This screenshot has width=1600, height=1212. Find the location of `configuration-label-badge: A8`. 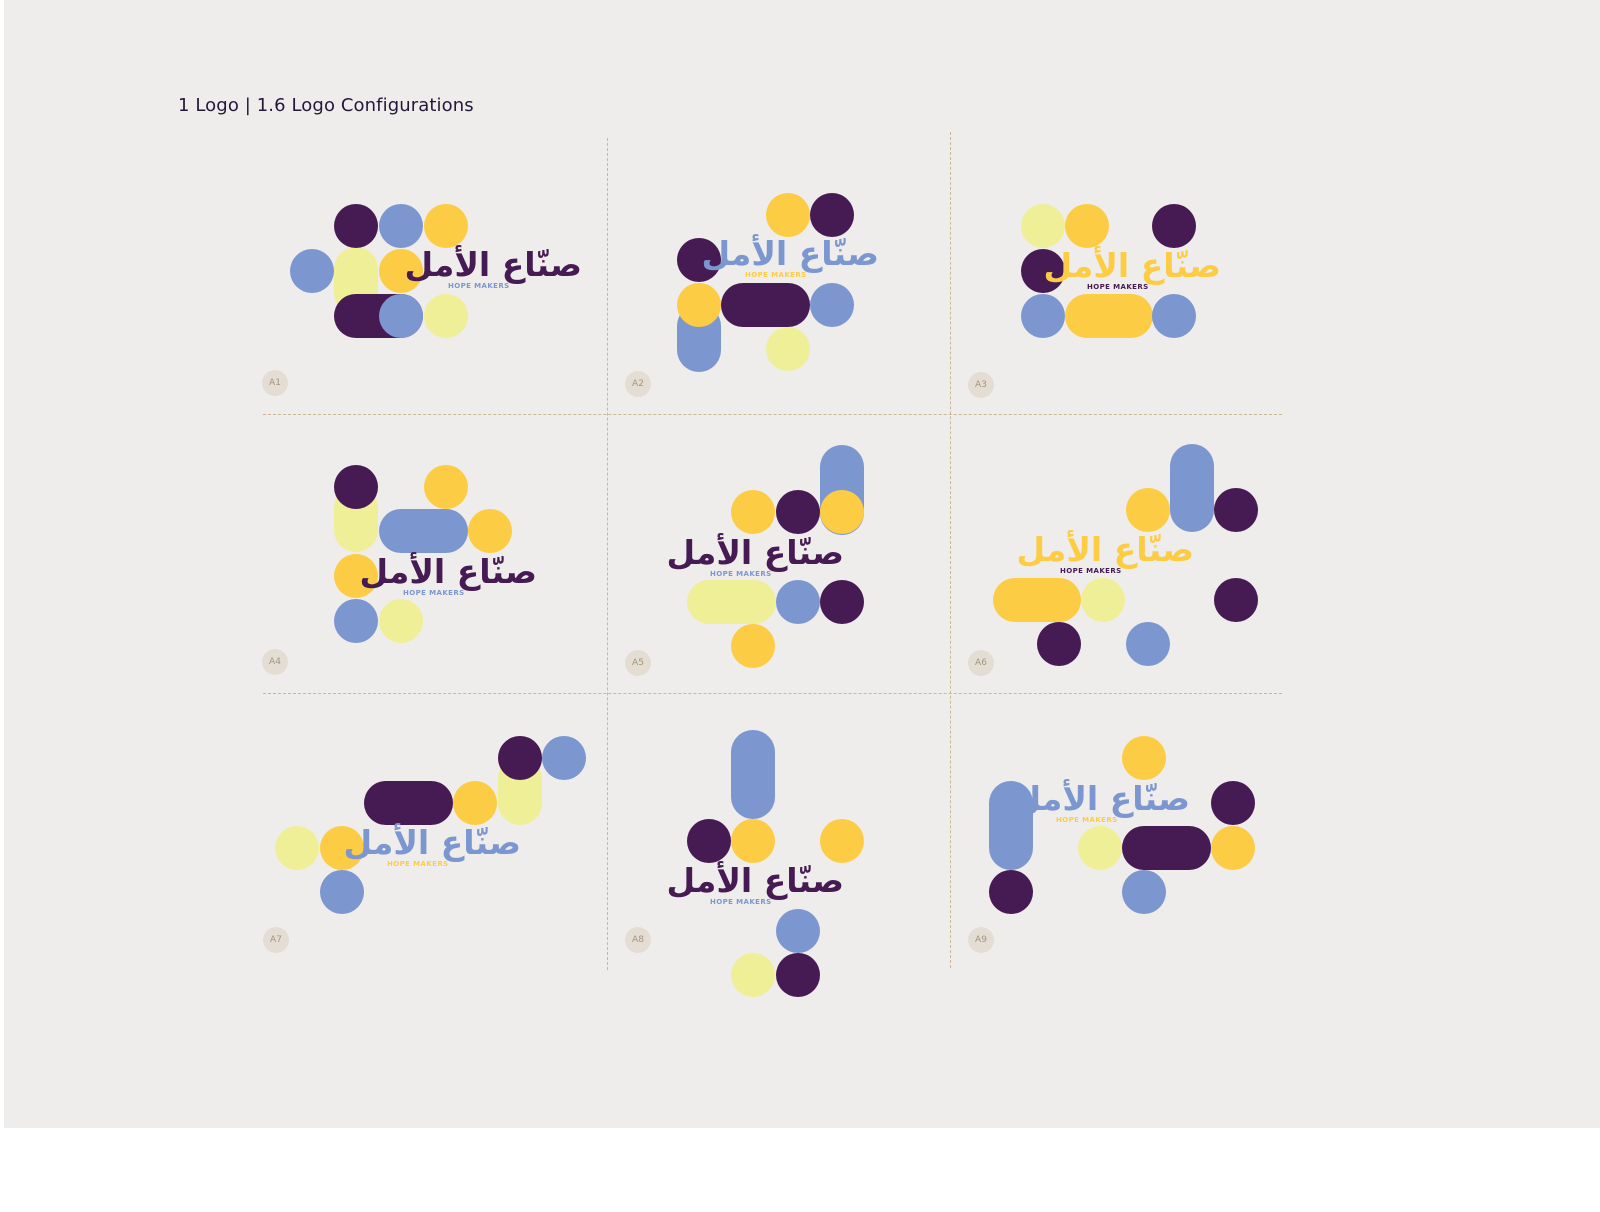

configuration-label-badge: A8 is located at coordinates (638, 940).